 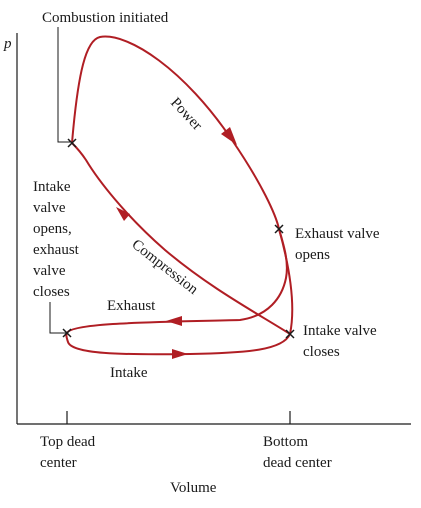 I want to click on x-axis-label: Volume, so click(x=193, y=488).